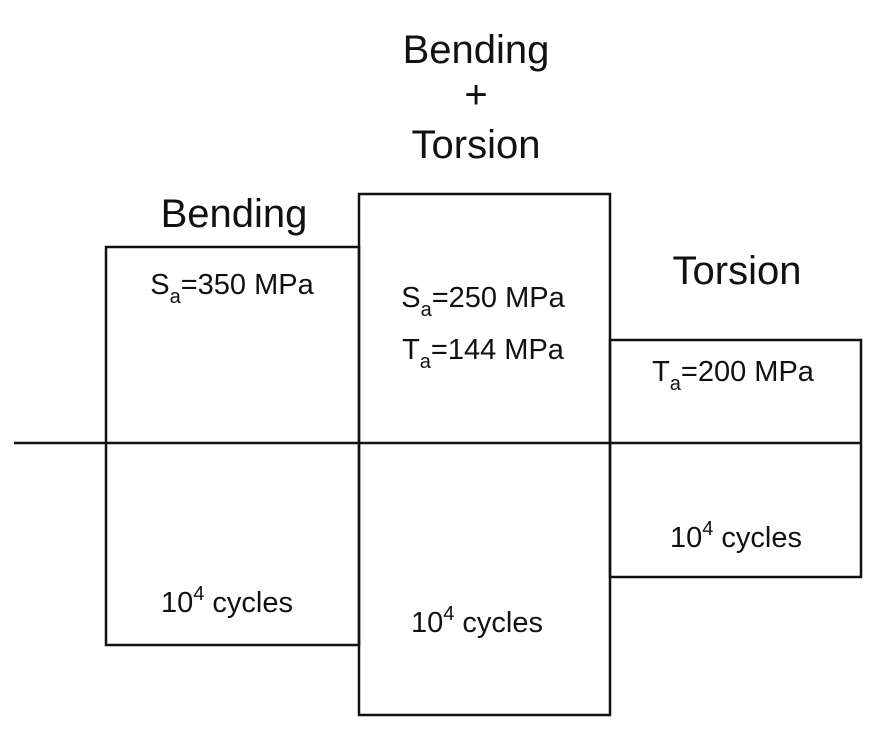 The width and height of the screenshot is (873, 735). Describe the element at coordinates (476, 145) in the screenshot. I see `combined-header-bottom: Torsion` at that location.